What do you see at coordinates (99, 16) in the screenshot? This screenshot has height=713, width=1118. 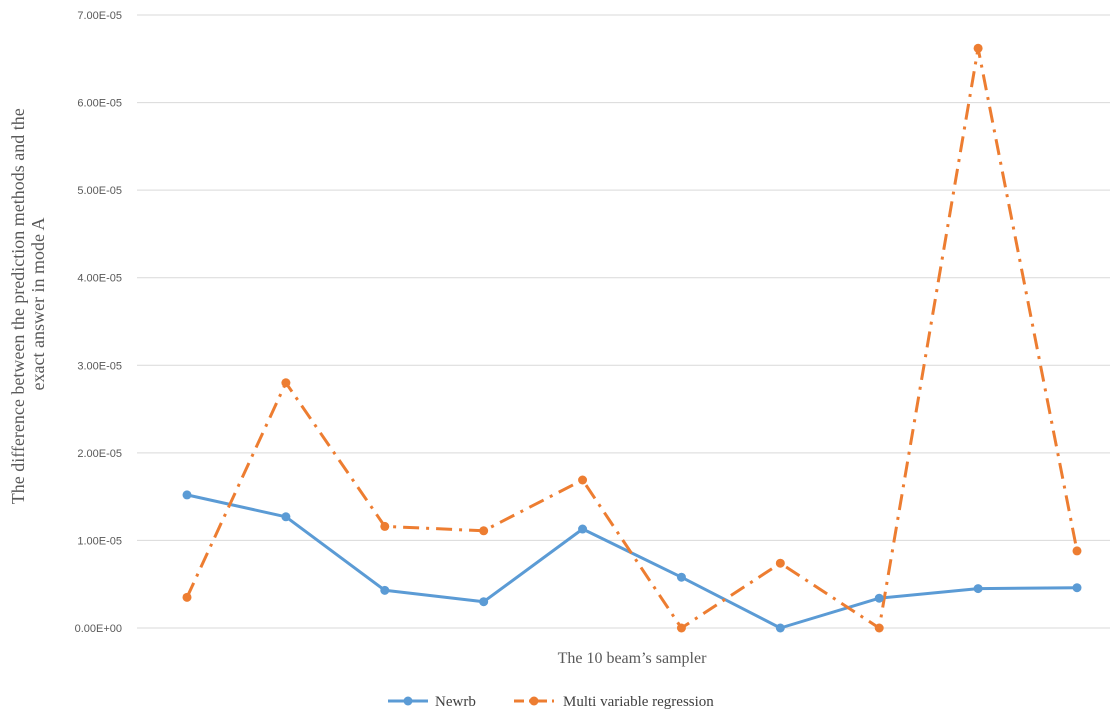 I see `y-tick-label: 7.00E-05` at bounding box center [99, 16].